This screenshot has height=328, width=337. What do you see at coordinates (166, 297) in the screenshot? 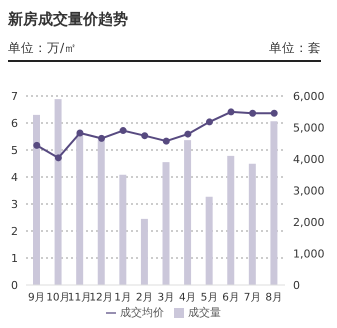
I see `x-tick-label: 3月` at bounding box center [166, 297].